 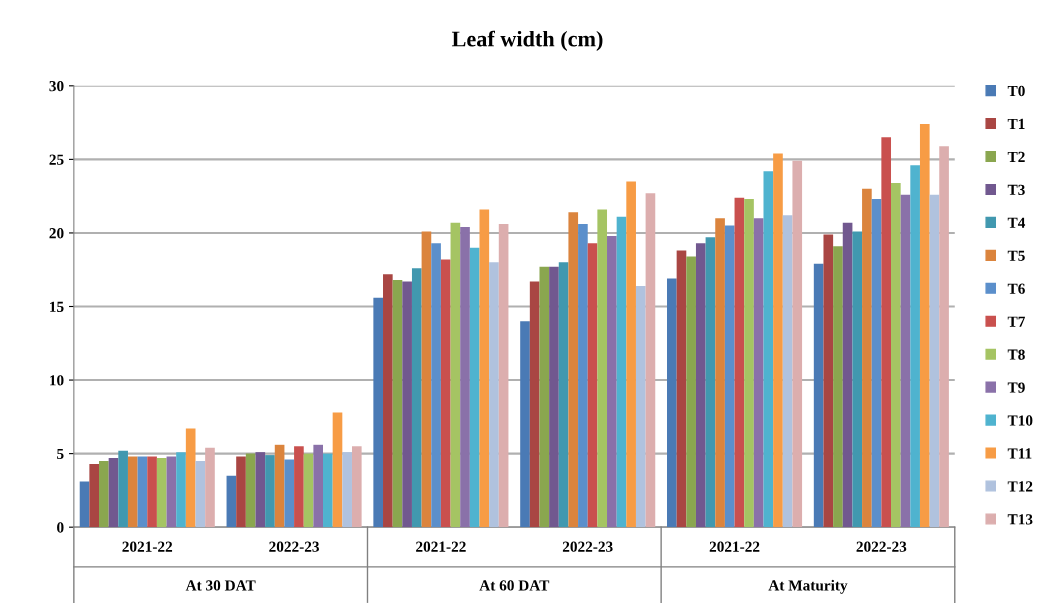 What do you see at coordinates (1016, 255) in the screenshot?
I see `legend-label: T5` at bounding box center [1016, 255].